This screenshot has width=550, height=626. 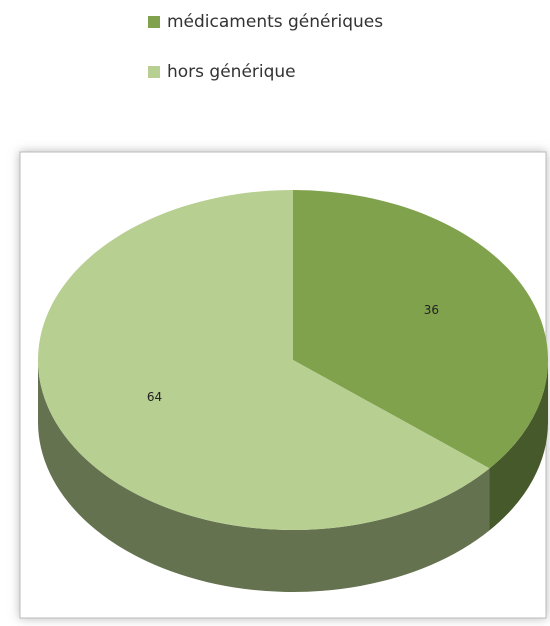 What do you see at coordinates (231, 72) in the screenshot?
I see `legend-label: hors générique` at bounding box center [231, 72].